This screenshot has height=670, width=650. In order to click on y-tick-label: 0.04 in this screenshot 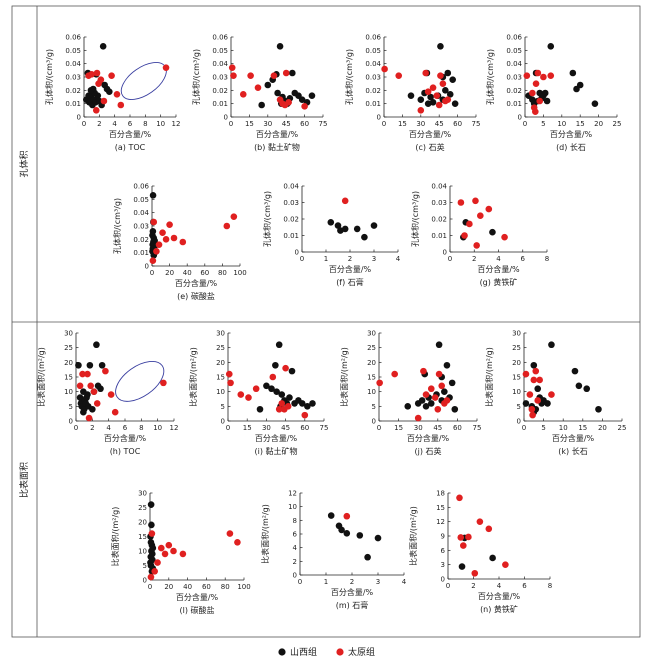, I will do `click(373, 64)`.